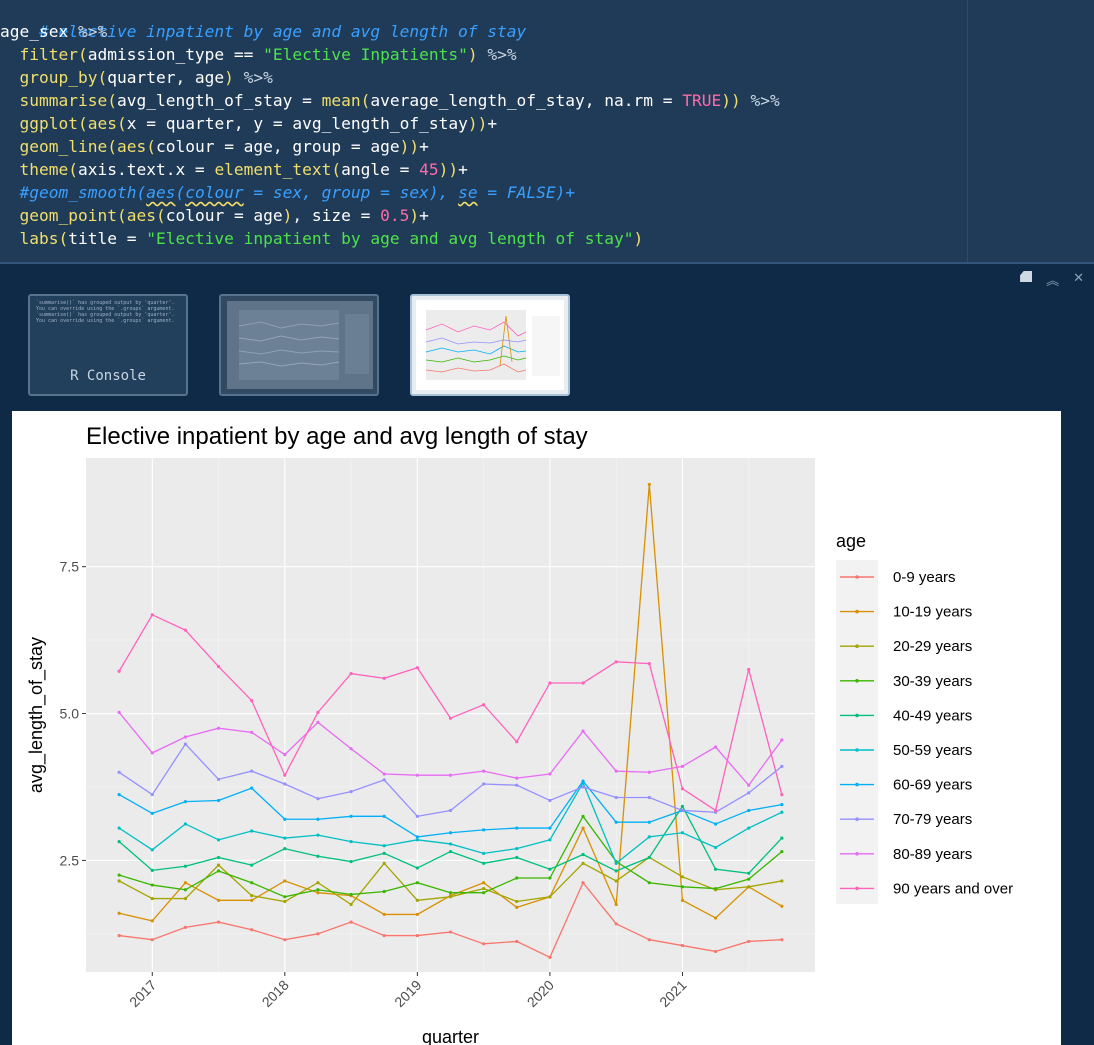 Image resolution: width=1094 pixels, height=1045 pixels. What do you see at coordinates (142, 993) in the screenshot?
I see `x-tick-label: 2017` at bounding box center [142, 993].